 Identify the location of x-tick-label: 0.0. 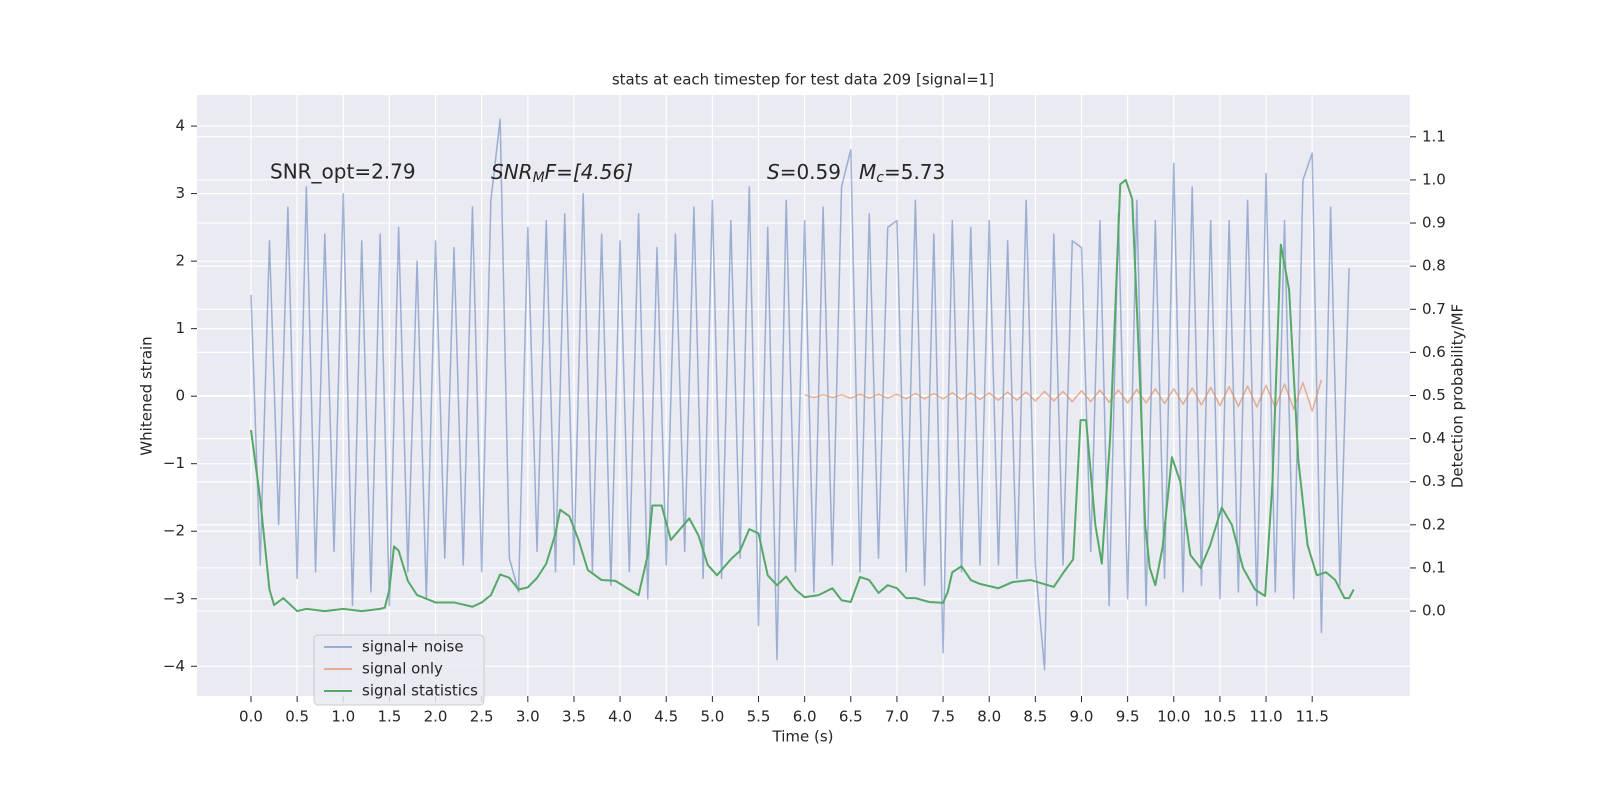
(251, 717).